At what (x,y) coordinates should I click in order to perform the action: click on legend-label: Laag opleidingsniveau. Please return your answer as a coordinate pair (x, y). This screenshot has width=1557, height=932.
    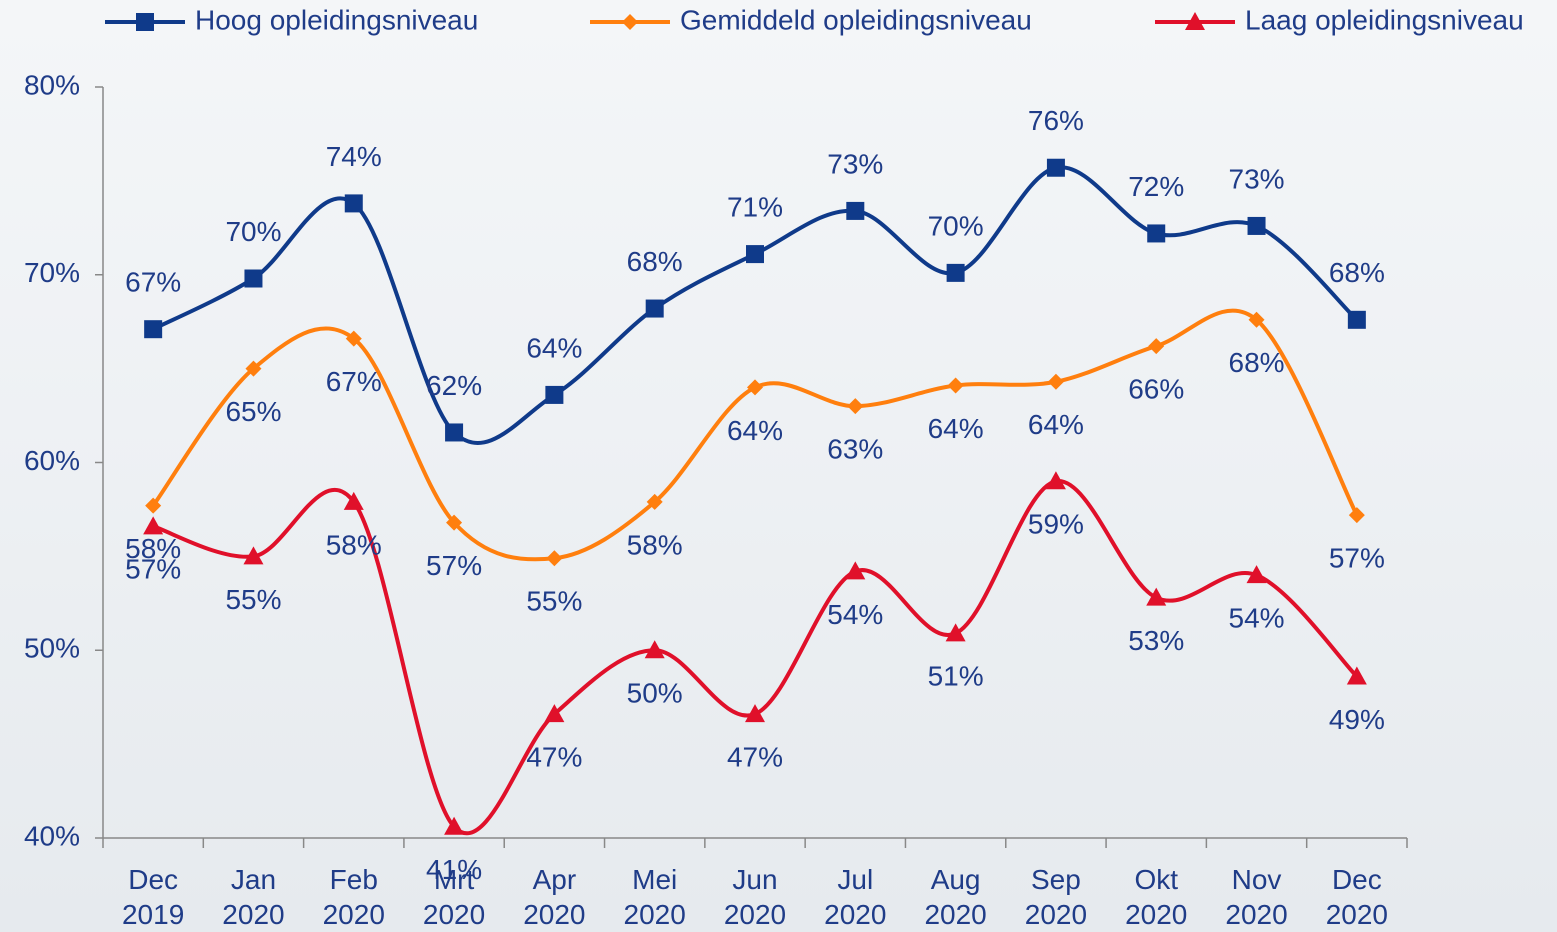
    Looking at the image, I should click on (1384, 19).